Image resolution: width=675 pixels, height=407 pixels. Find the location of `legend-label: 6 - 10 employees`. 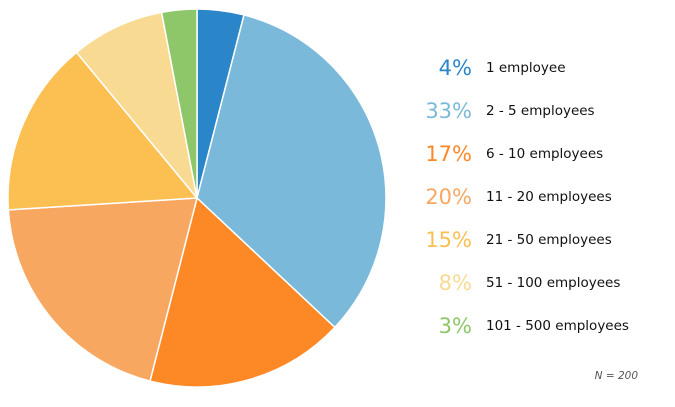

legend-label: 6 - 10 employees is located at coordinates (545, 154).